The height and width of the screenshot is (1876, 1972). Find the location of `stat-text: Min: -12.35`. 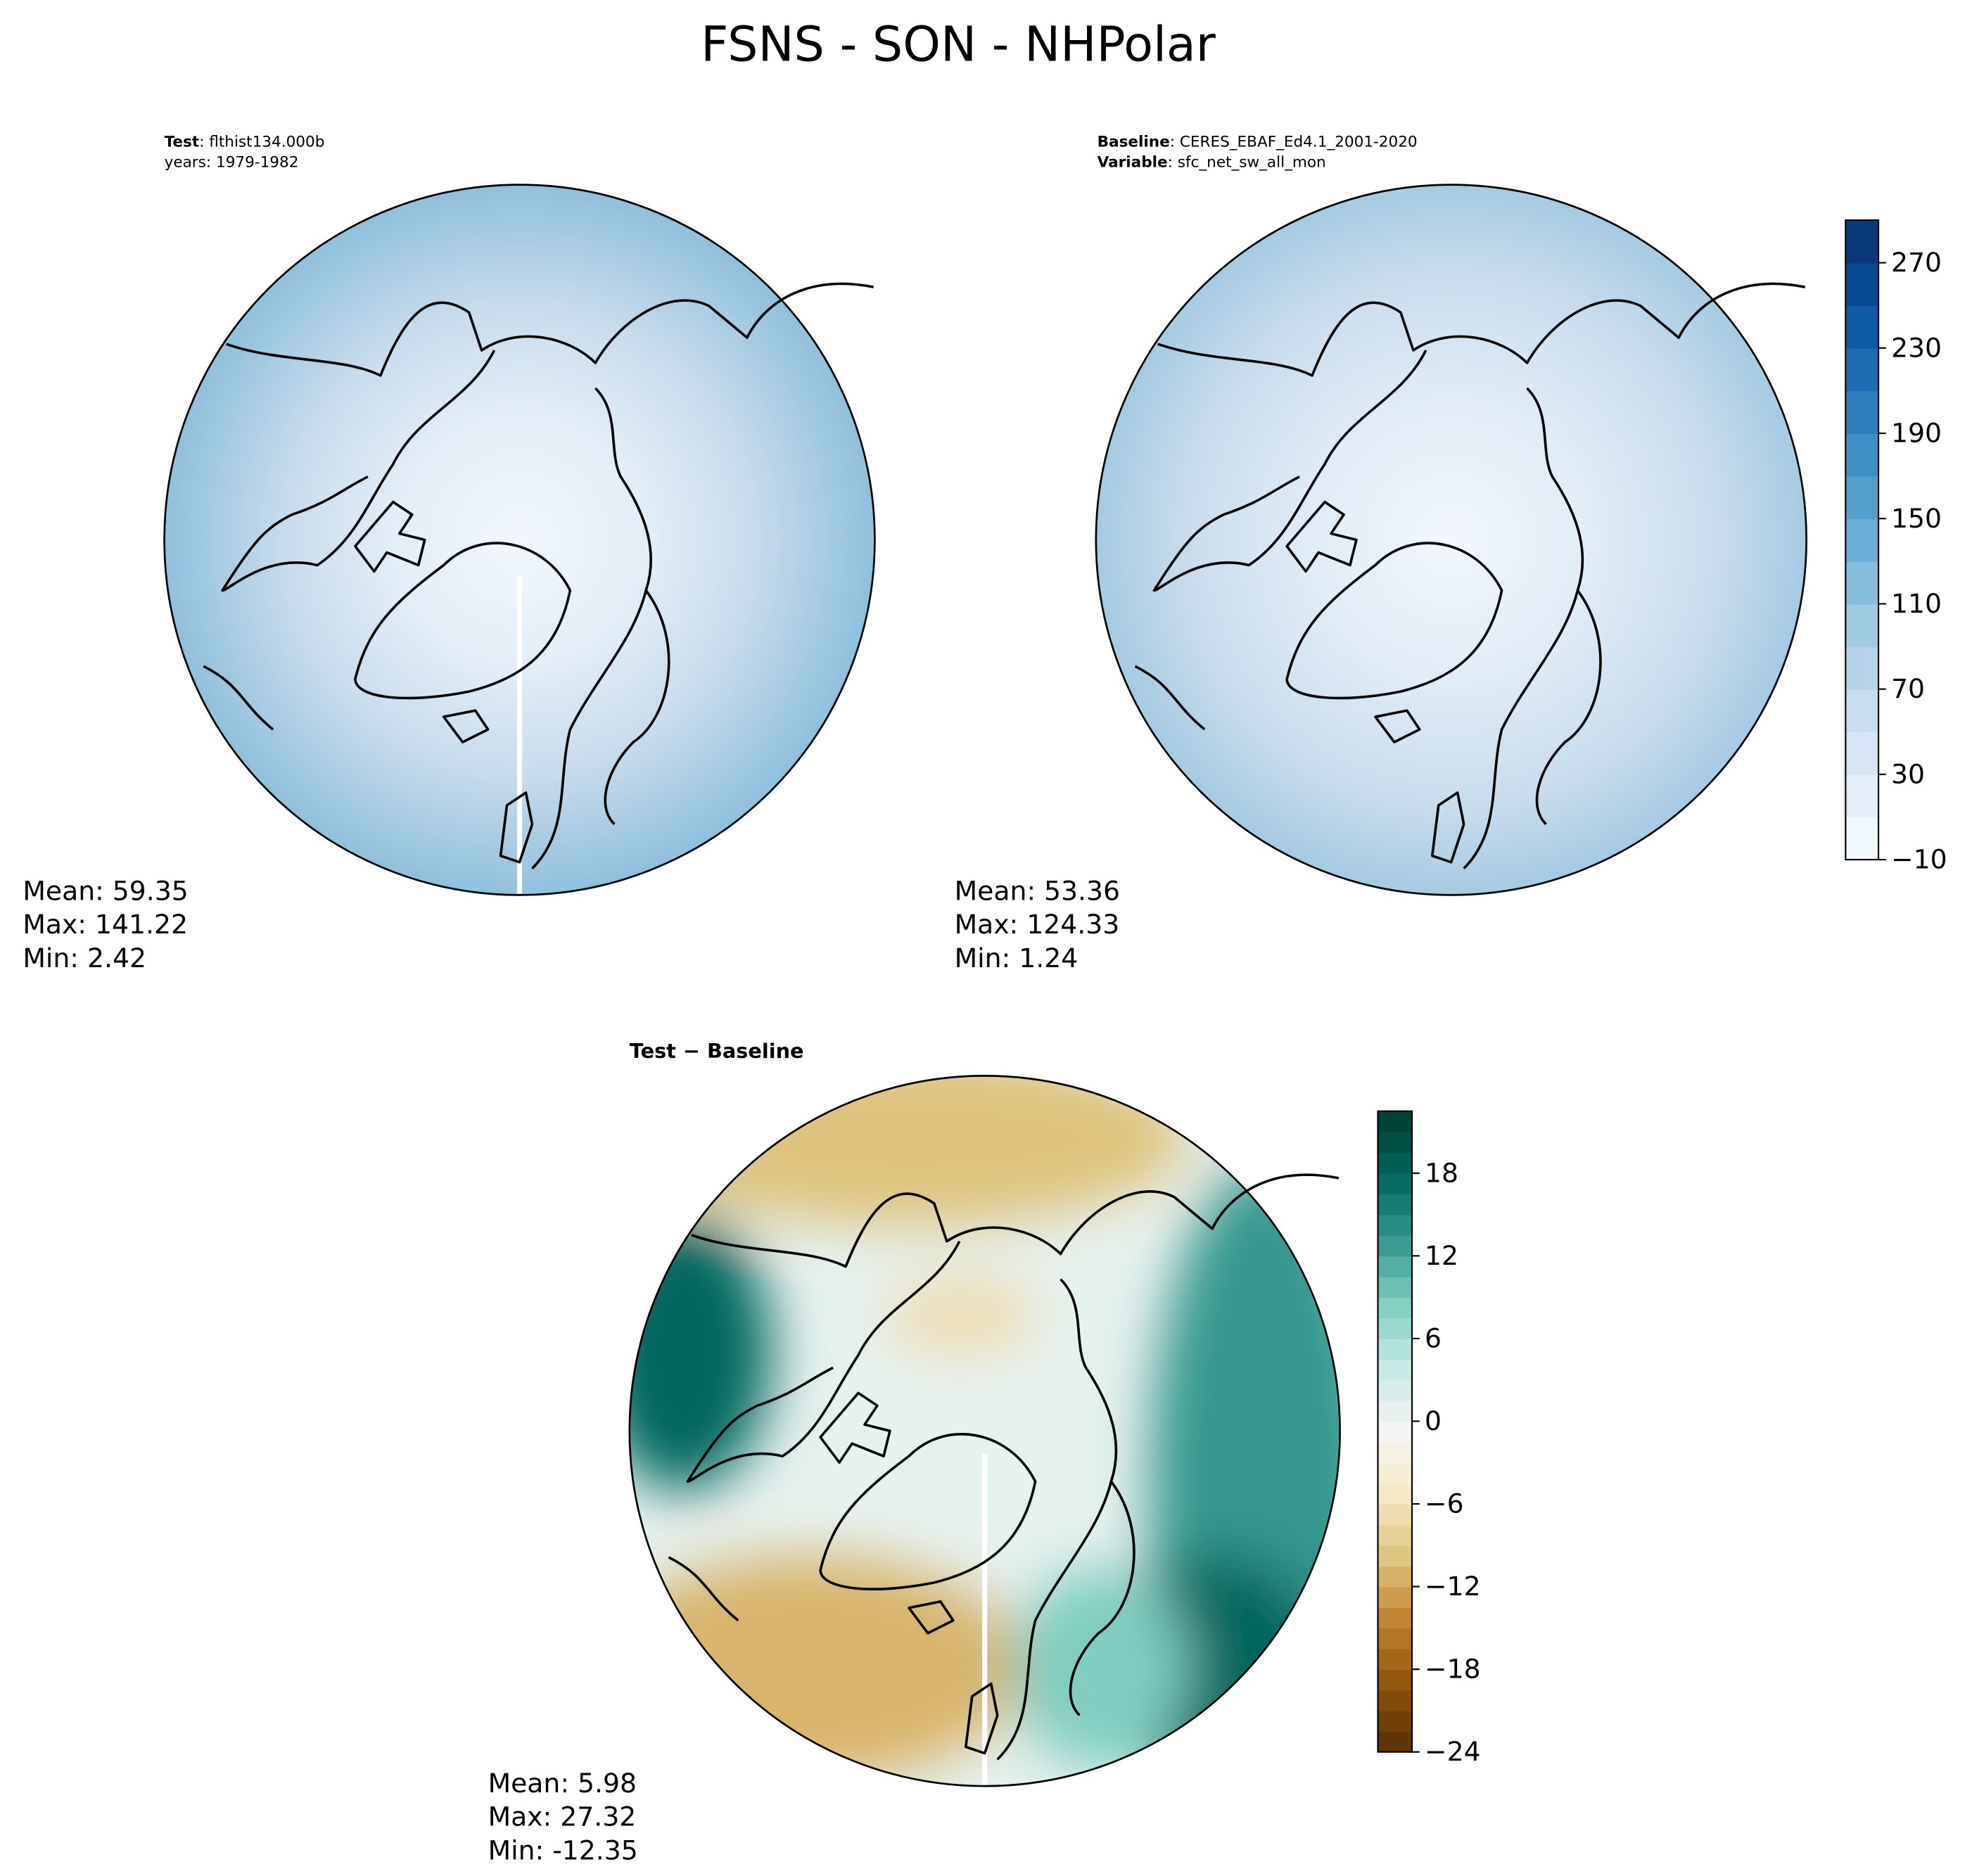

stat-text: Min: -12.35 is located at coordinates (563, 1849).